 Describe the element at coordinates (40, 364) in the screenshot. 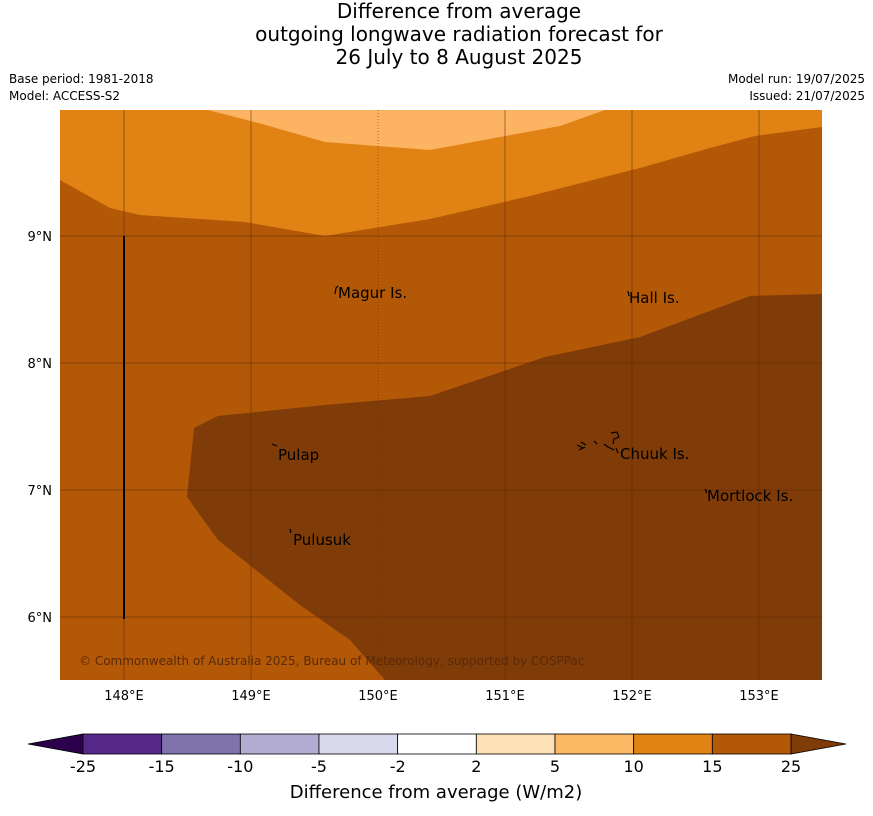

I see `lat-label-8n: 8°N` at that location.